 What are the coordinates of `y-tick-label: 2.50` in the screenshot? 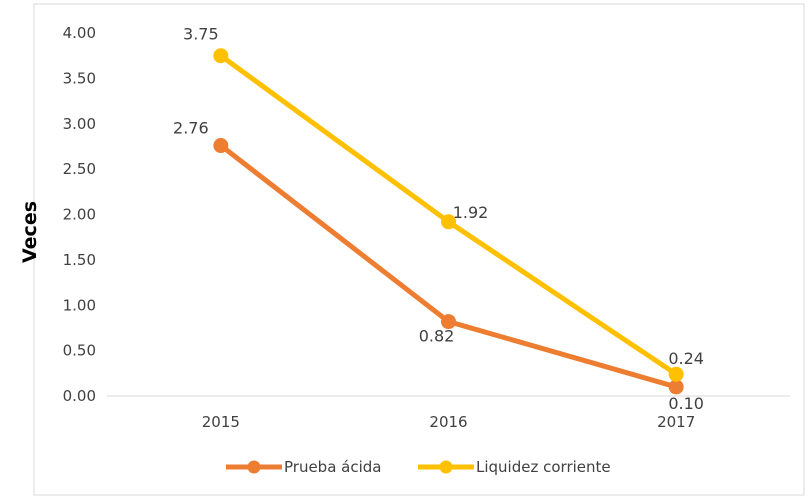 It's located at (79, 169).